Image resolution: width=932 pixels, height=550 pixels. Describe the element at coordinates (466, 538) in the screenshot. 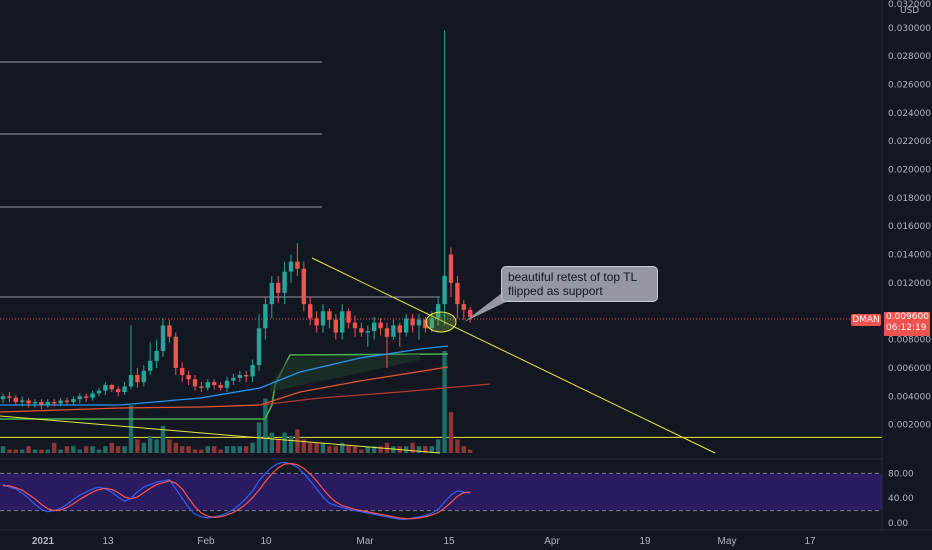

I see `time-axis: 2021 13 Feb 10 Mar 15 Apr 19 May 17` at that location.